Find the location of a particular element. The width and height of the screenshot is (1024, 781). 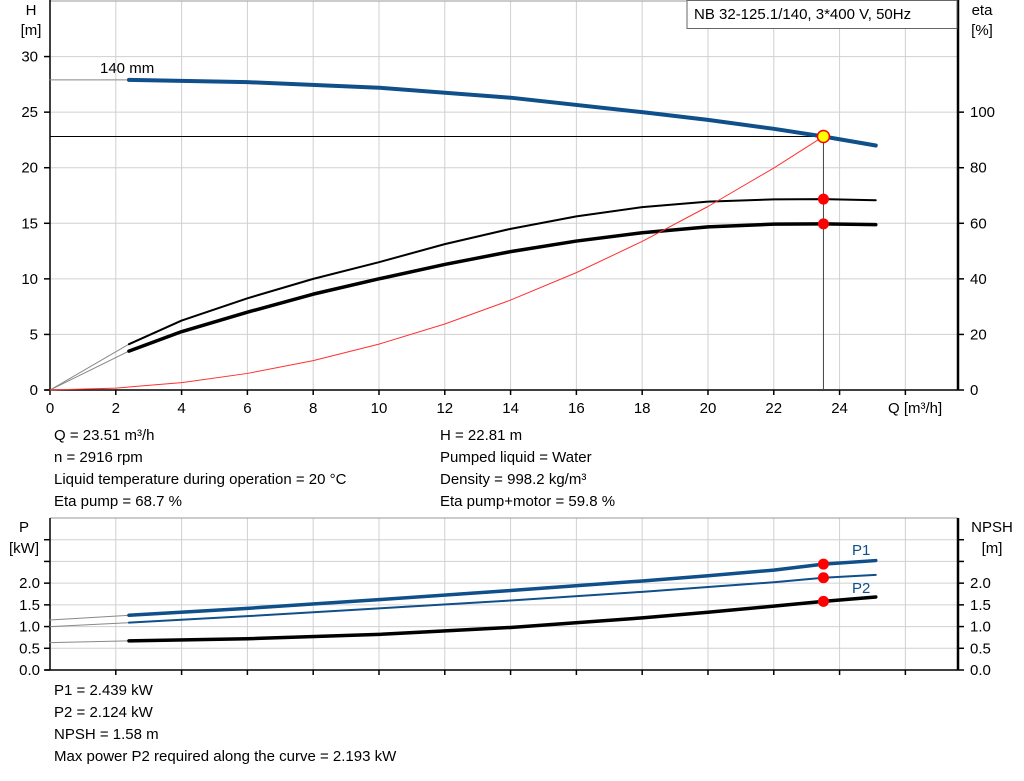

y2-axis-label: NPSH is located at coordinates (992, 527).